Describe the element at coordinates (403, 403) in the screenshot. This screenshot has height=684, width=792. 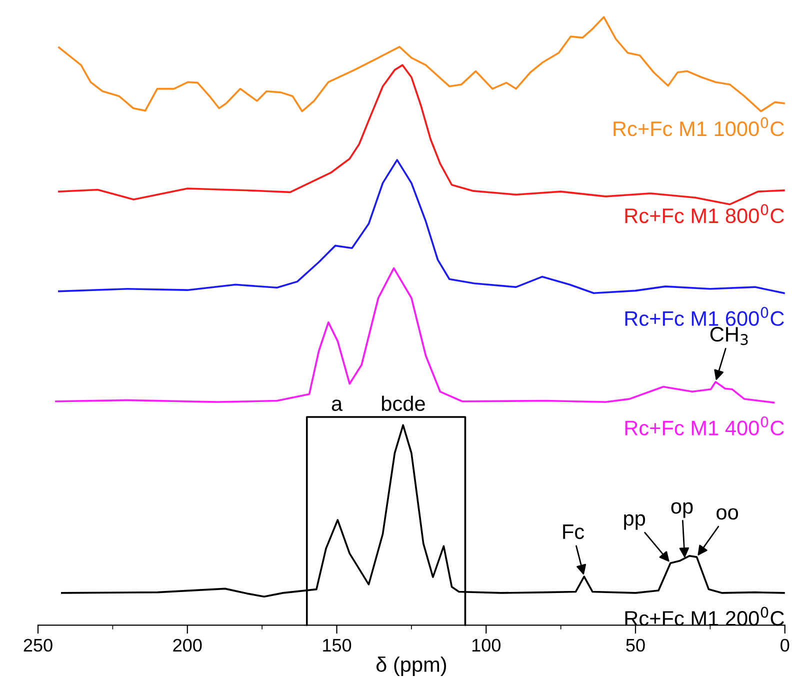
I see `annotation: bcde` at that location.